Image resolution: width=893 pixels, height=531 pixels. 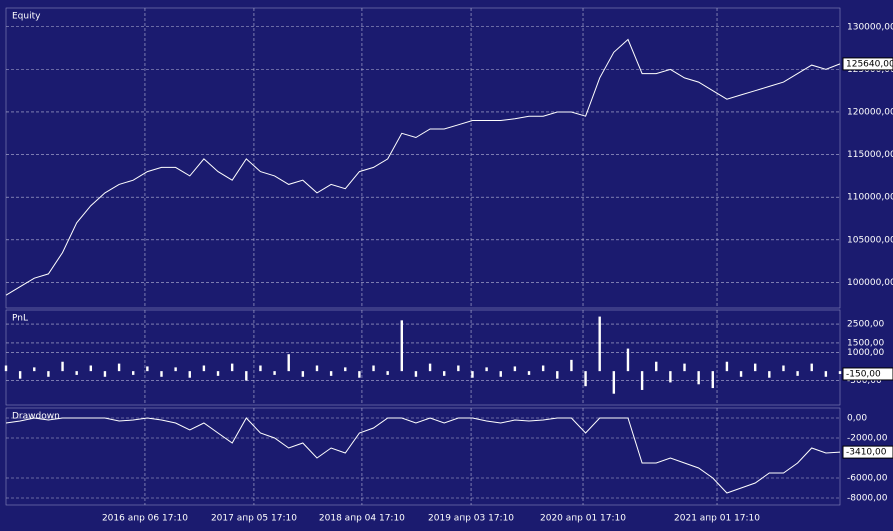 What do you see at coordinates (870, 283) in the screenshot?
I see `y-tick-label: 100000,00` at bounding box center [870, 283].